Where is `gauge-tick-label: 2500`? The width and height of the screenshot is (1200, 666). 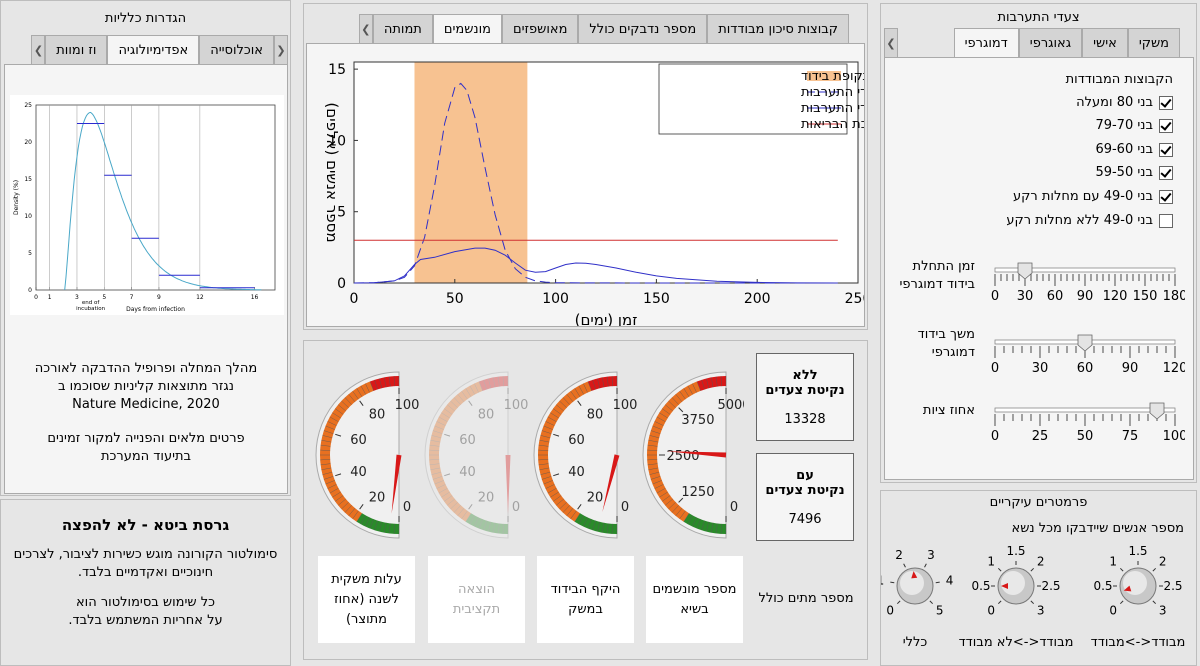 gauge-tick-label: 2500 is located at coordinates (682, 456).